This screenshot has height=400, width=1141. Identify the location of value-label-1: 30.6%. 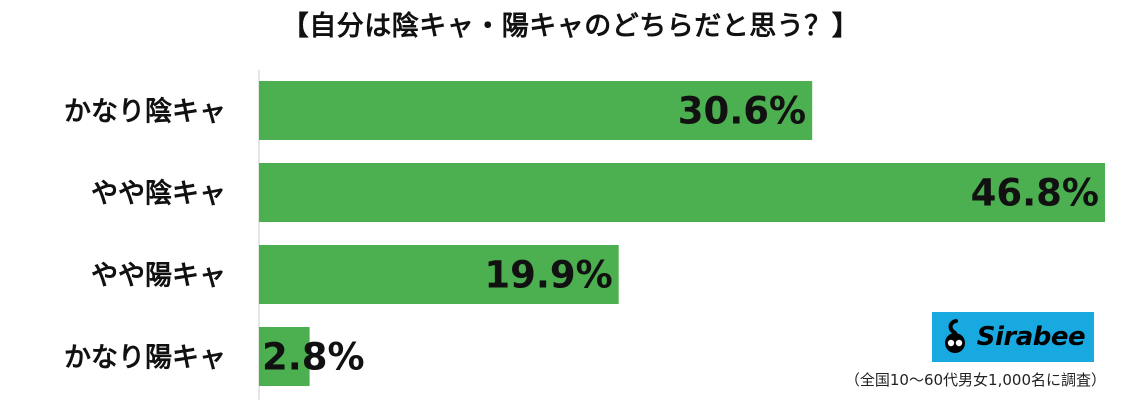
(742, 111).